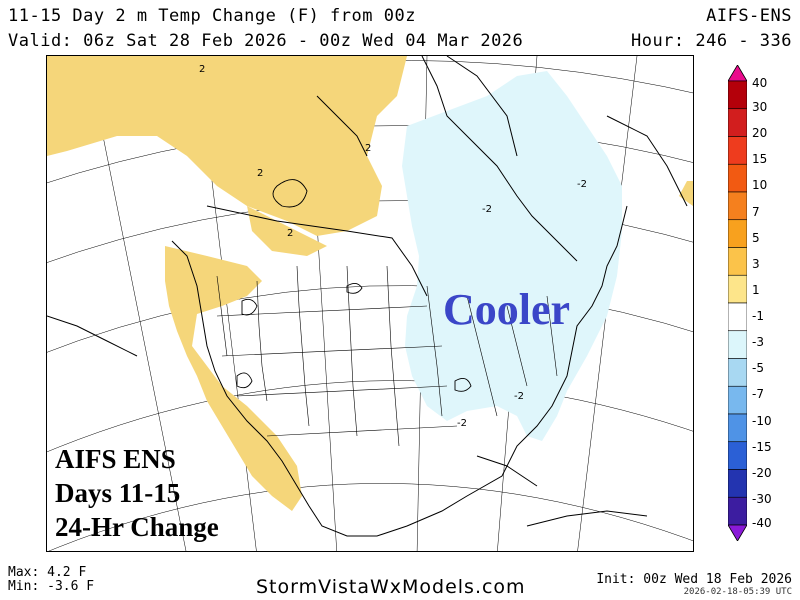  Describe the element at coordinates (756, 237) in the screenshot. I see `colorbar-label: 5` at that location.